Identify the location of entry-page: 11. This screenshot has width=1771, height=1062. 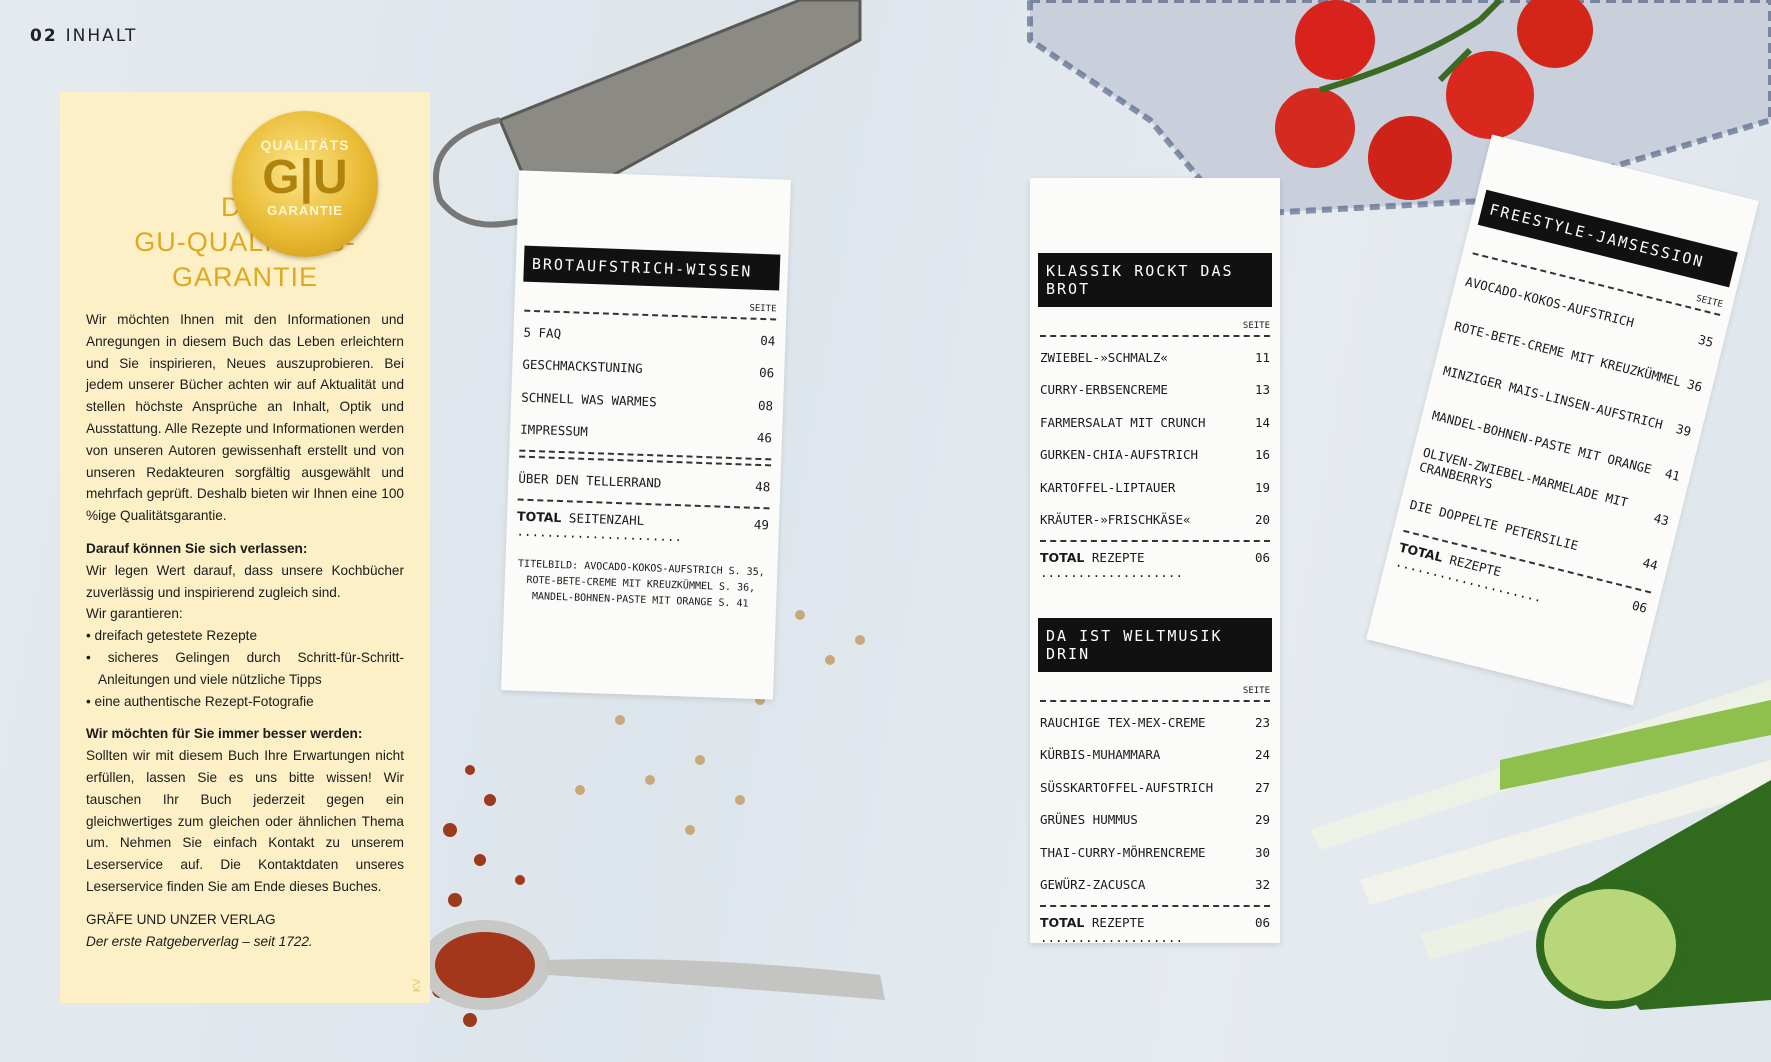
(1262, 357).